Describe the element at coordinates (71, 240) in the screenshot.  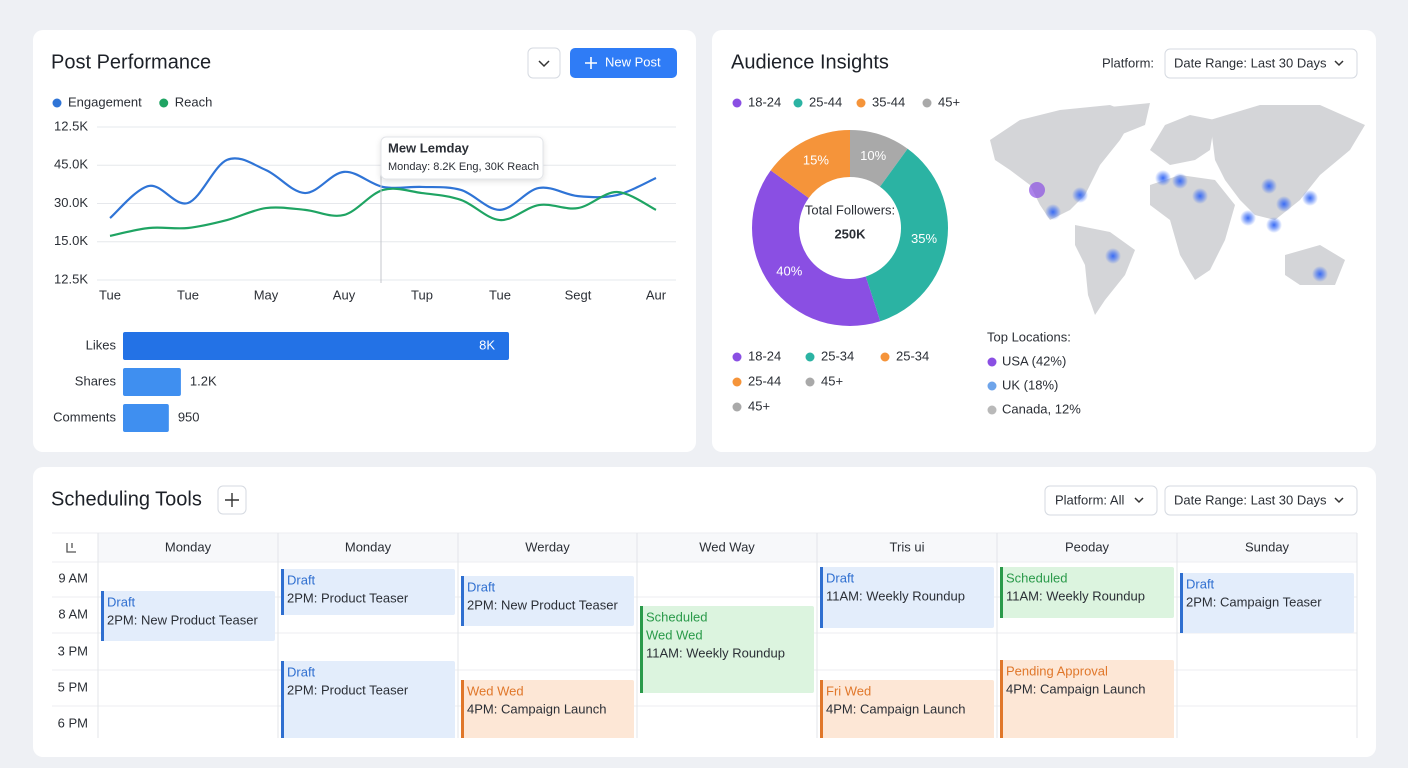
I see `y-tick-label: 15.0K` at that location.